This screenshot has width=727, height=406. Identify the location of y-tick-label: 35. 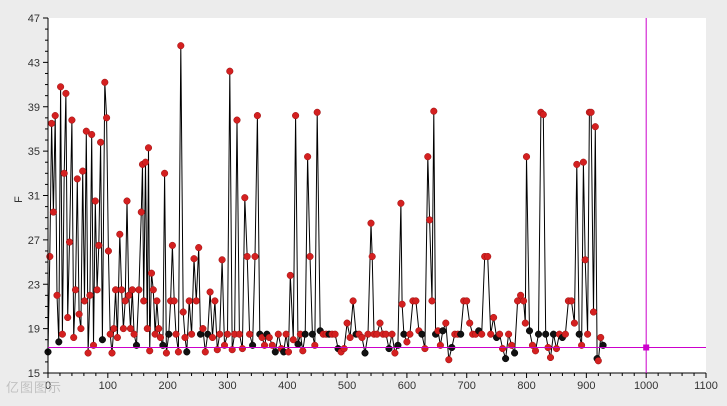
(34, 152).